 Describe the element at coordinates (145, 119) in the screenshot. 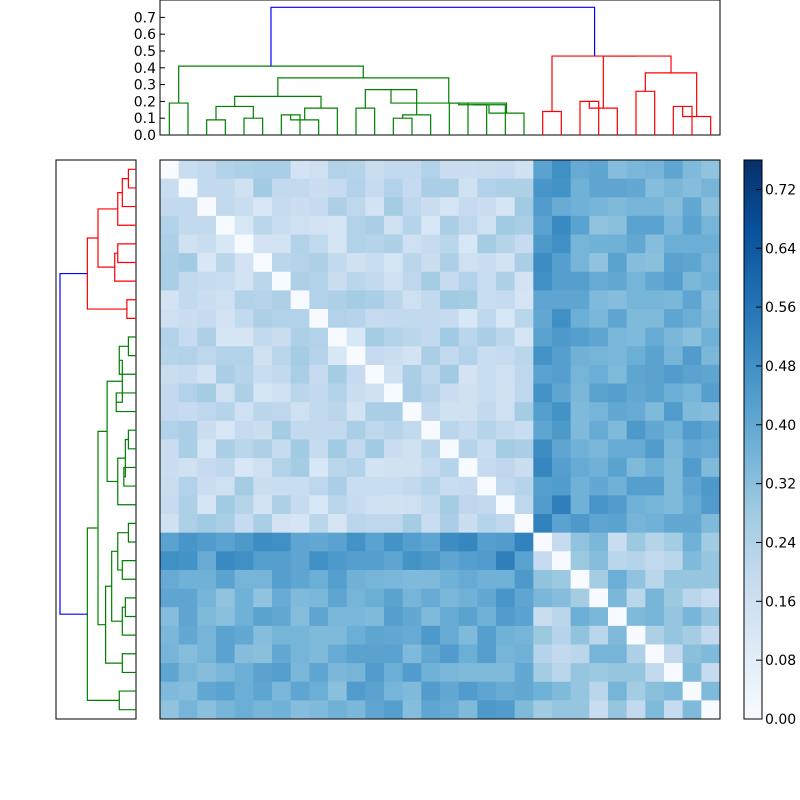

I see `top-y-tick-label: 0.1` at that location.